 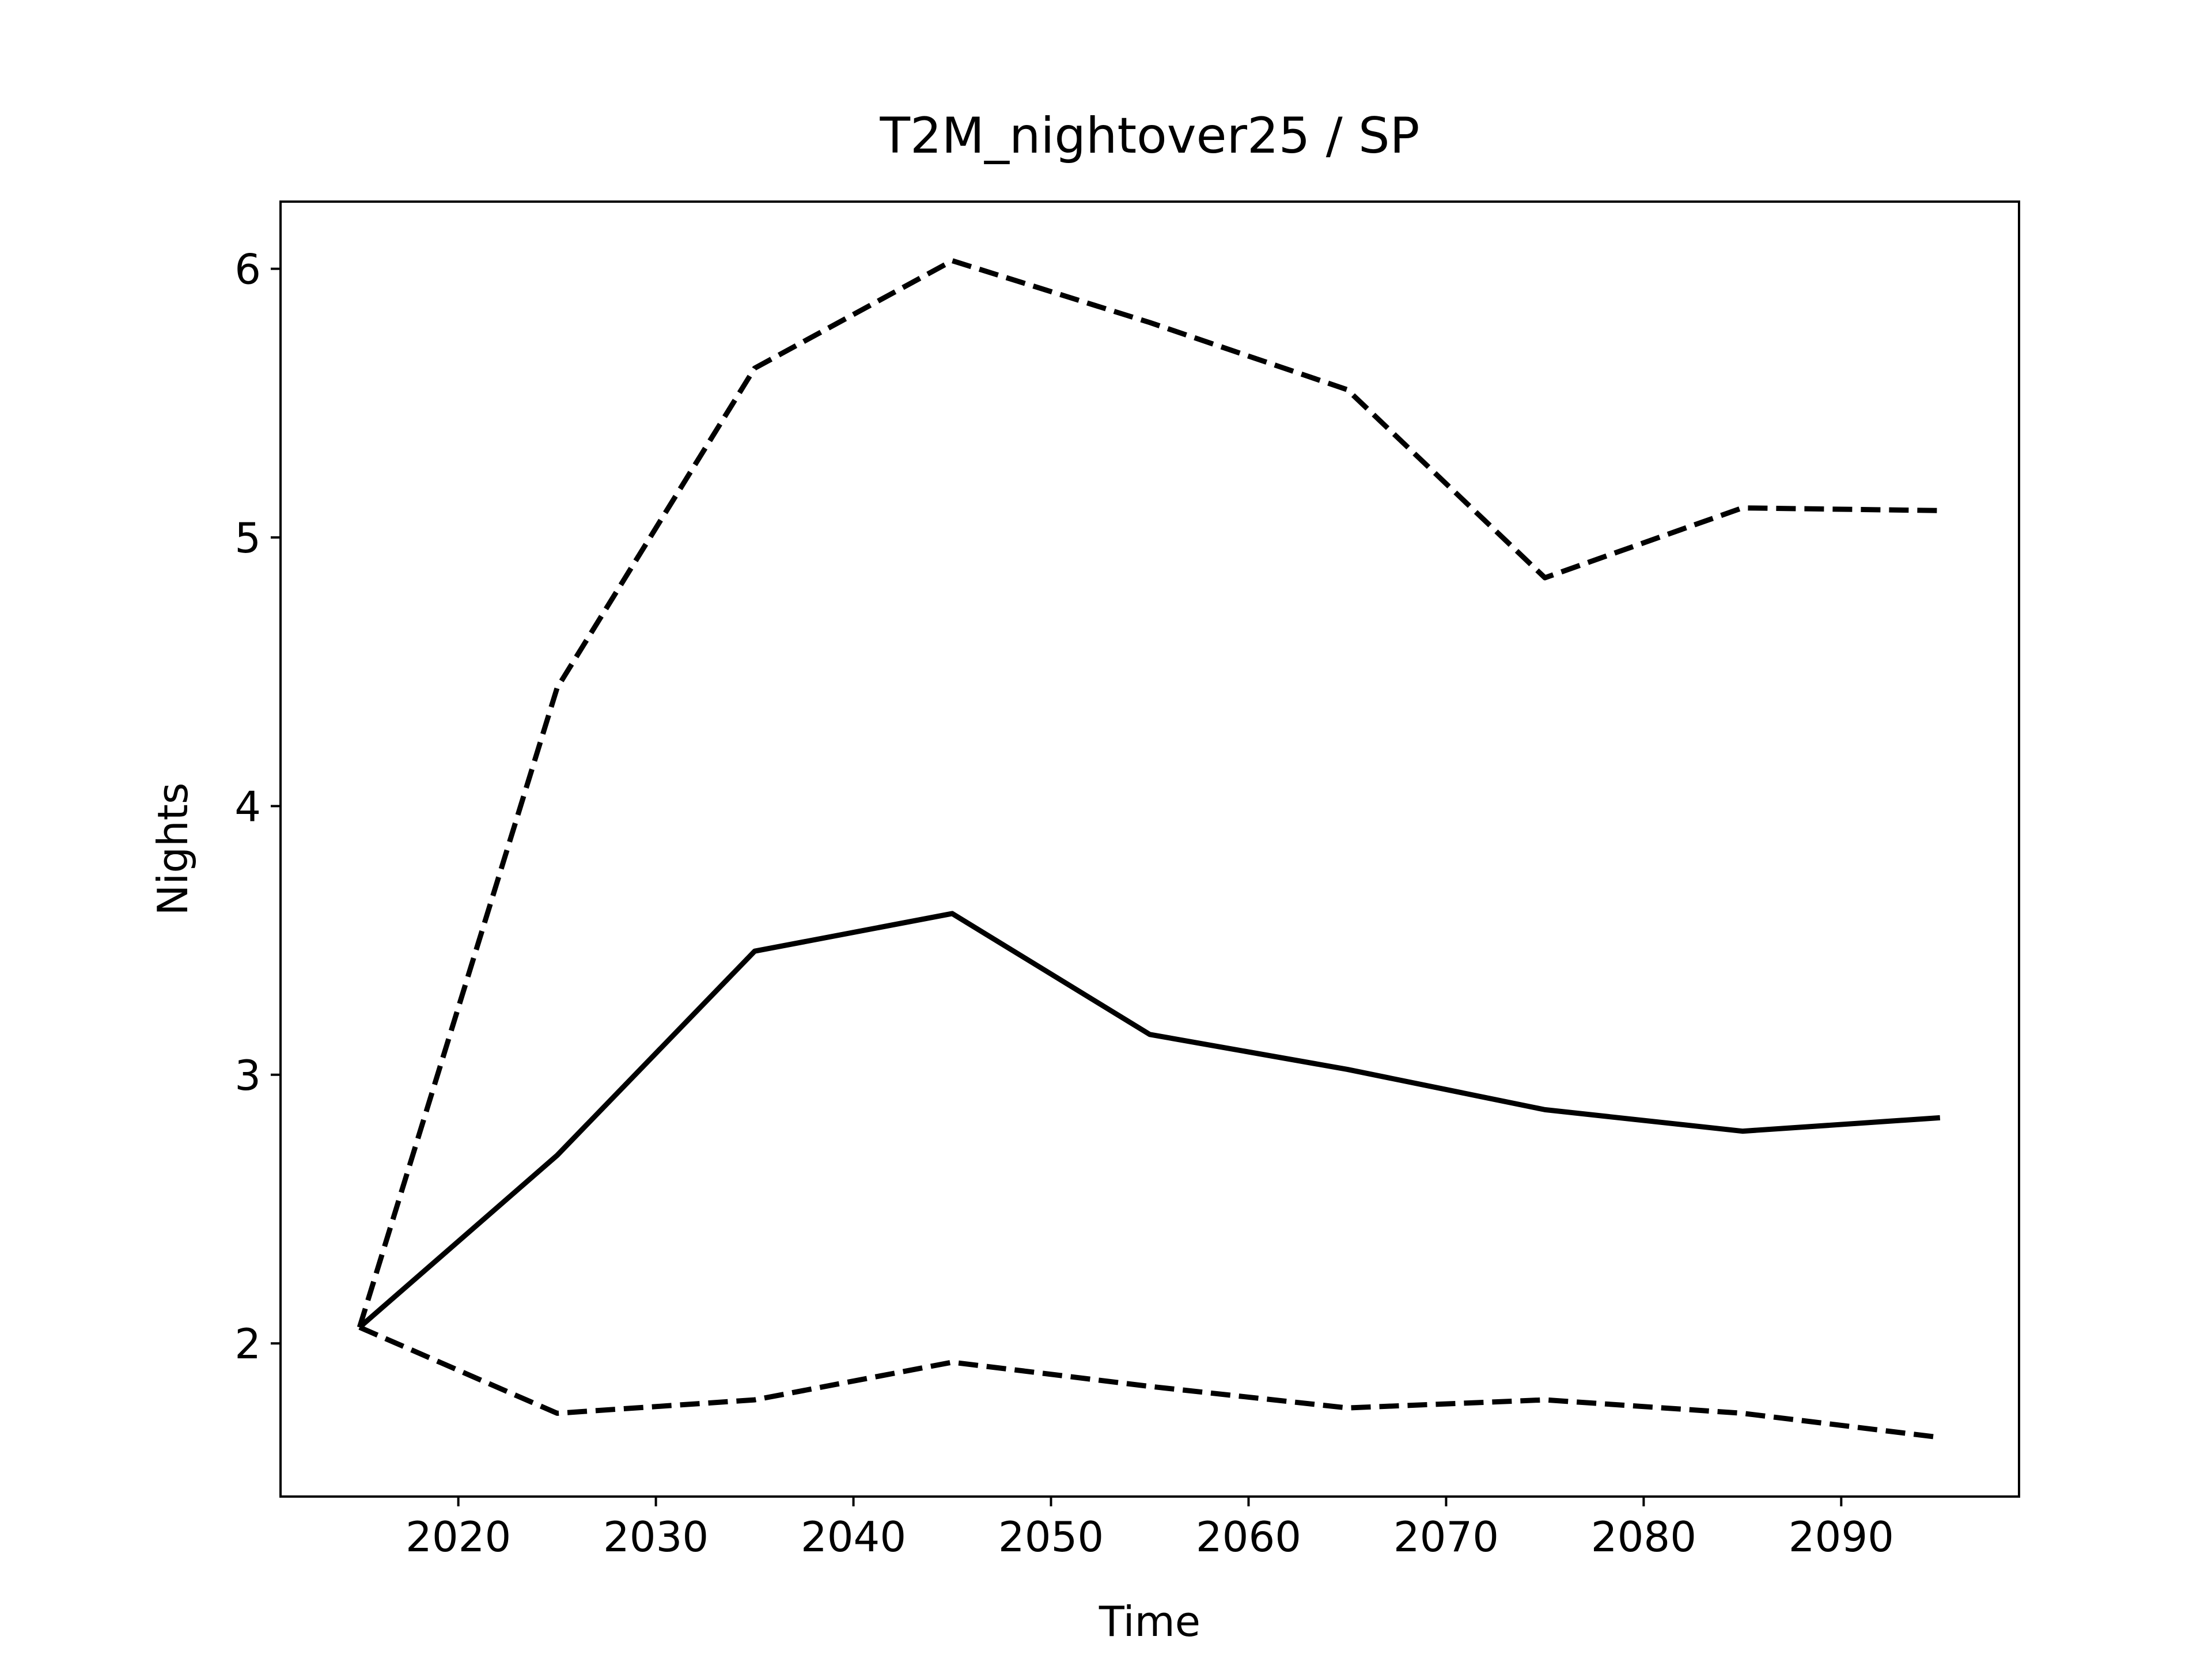 I want to click on y-axis-label: Nights, so click(x=173, y=849).